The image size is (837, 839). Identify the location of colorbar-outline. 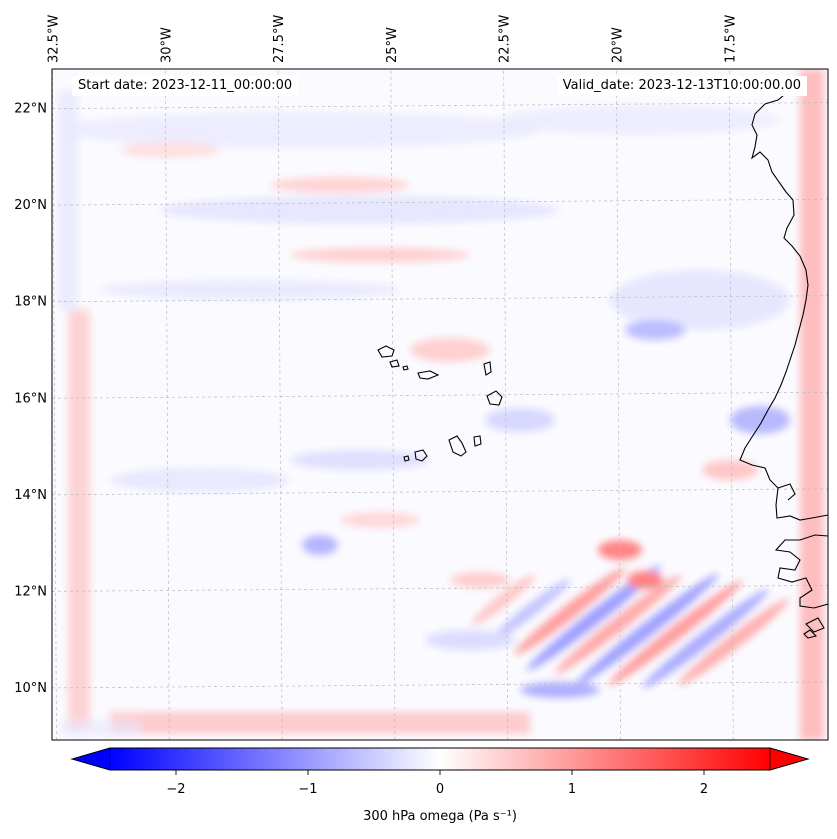
(440, 759).